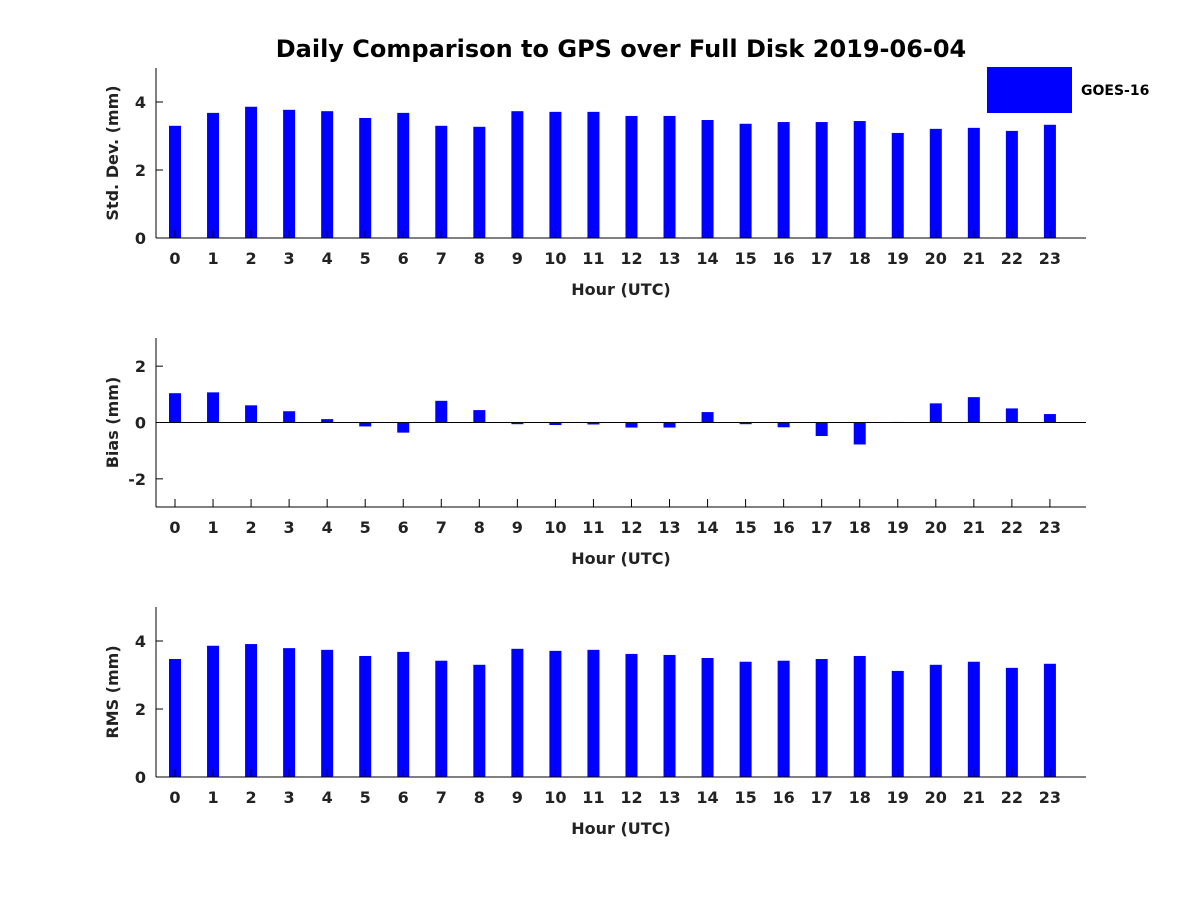 Image resolution: width=1200 pixels, height=900 pixels. What do you see at coordinates (289, 258) in the screenshot?
I see `std-dev-x-tick-label: 3` at bounding box center [289, 258].